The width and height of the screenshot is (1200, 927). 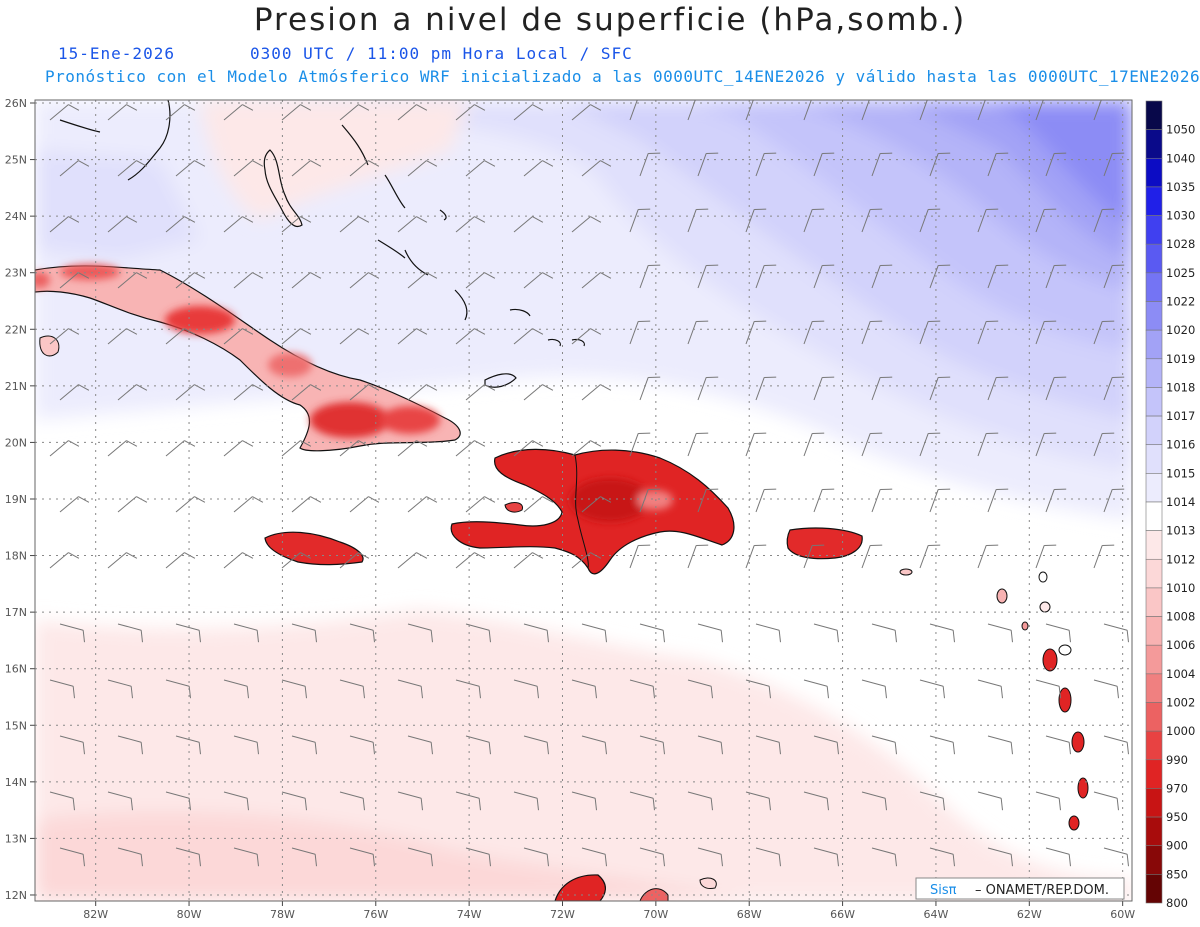 What do you see at coordinates (655, 914) in the screenshot?
I see `lon-tick-label: 70W` at bounding box center [655, 914].